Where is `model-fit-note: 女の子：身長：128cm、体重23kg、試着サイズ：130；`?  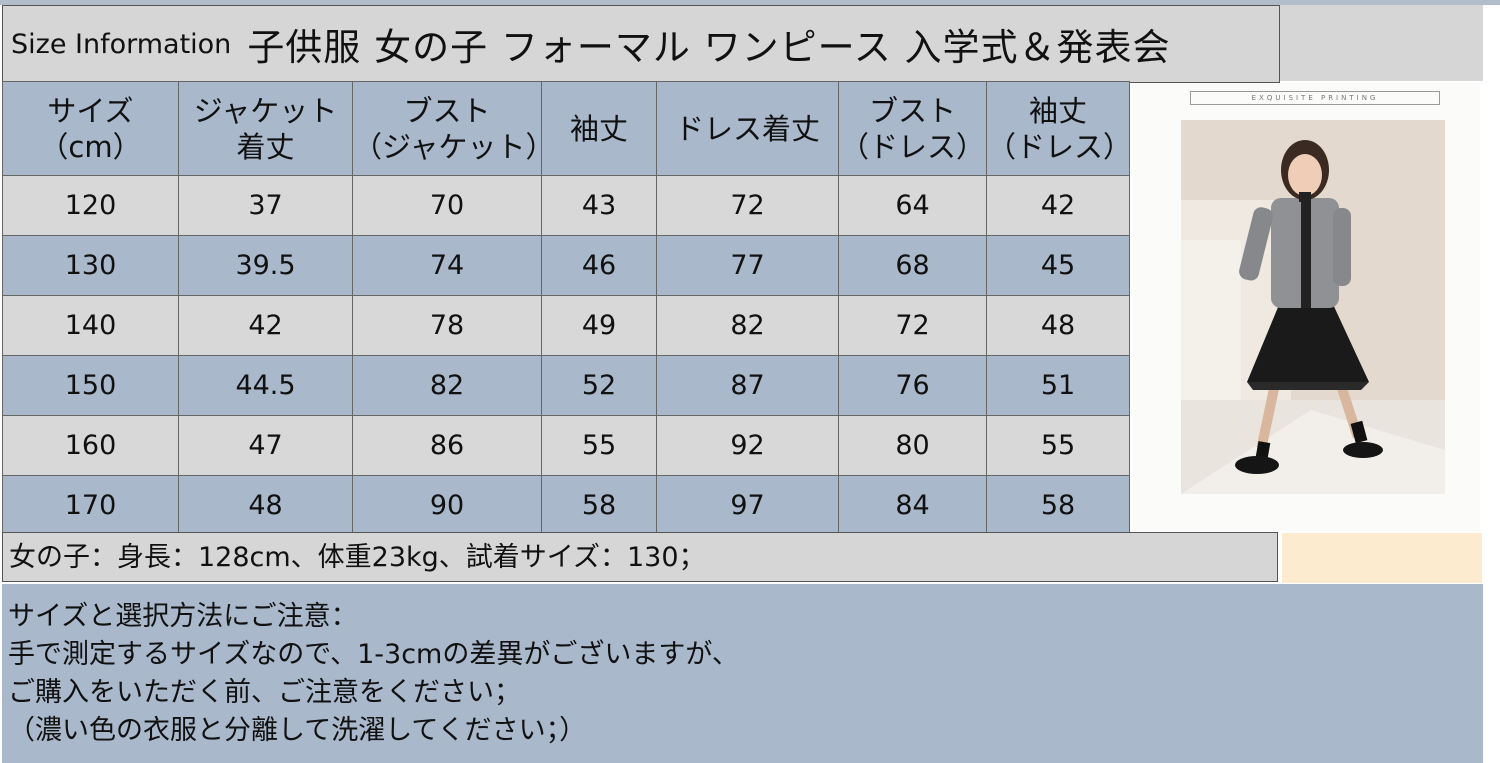 model-fit-note: 女の子：身長：128cm、体重23kg、試着サイズ：130； is located at coordinates (640, 557).